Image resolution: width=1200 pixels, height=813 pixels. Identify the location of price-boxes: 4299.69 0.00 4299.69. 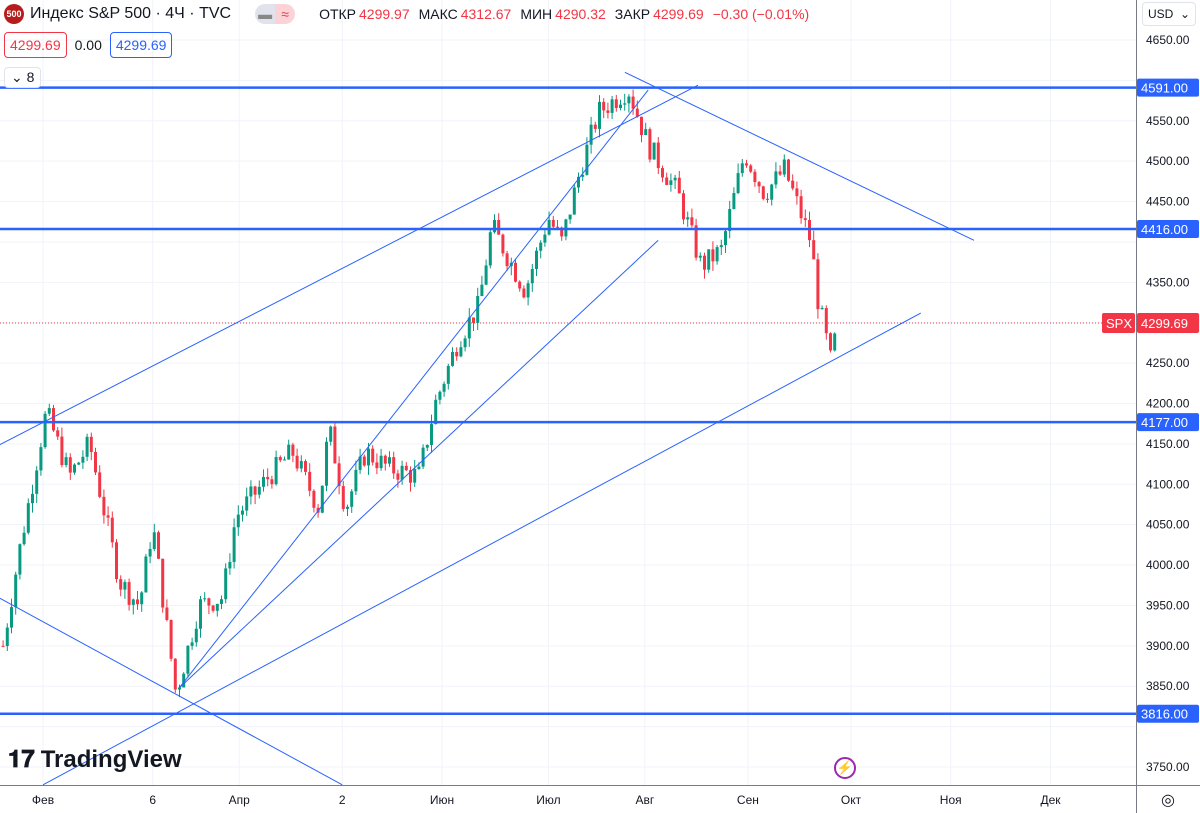
(88, 45).